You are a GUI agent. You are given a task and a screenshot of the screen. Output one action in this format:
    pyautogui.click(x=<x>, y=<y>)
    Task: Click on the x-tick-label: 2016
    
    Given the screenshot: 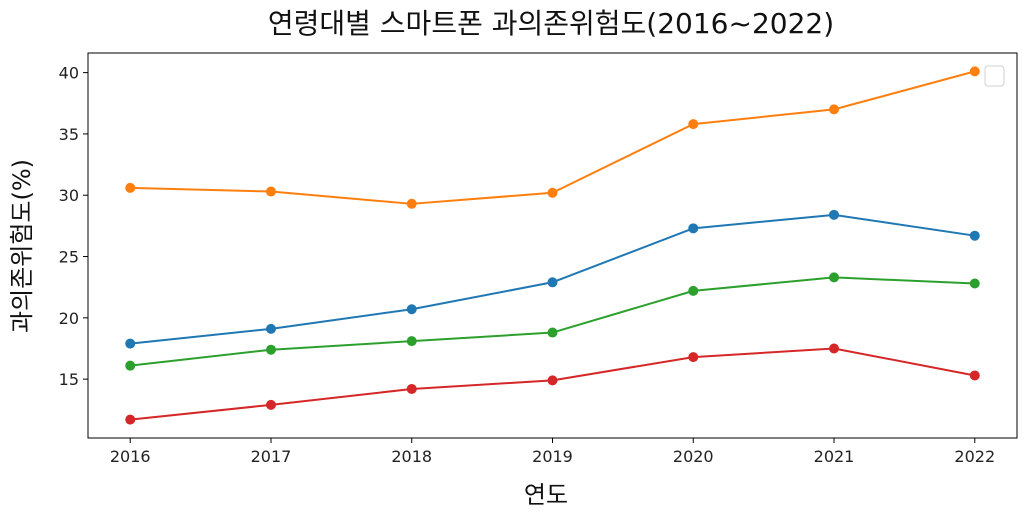 What is the action you would take?
    pyautogui.click(x=130, y=456)
    